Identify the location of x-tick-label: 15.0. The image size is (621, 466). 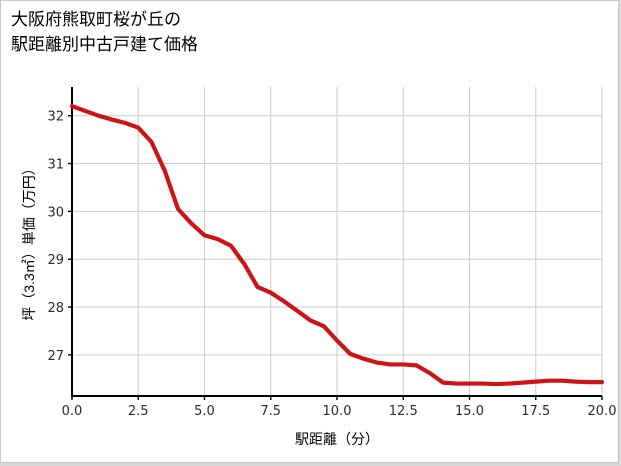
(469, 411).